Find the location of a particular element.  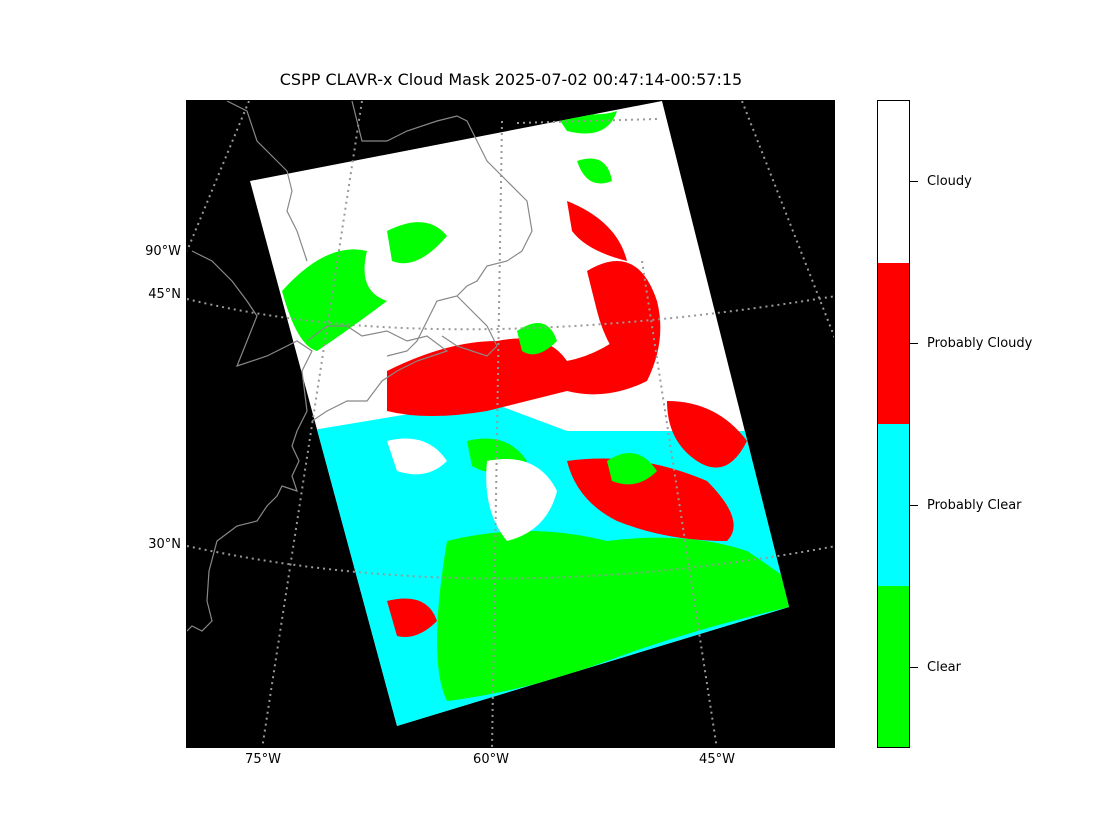

coastline-labrador is located at coordinates (442, 229).